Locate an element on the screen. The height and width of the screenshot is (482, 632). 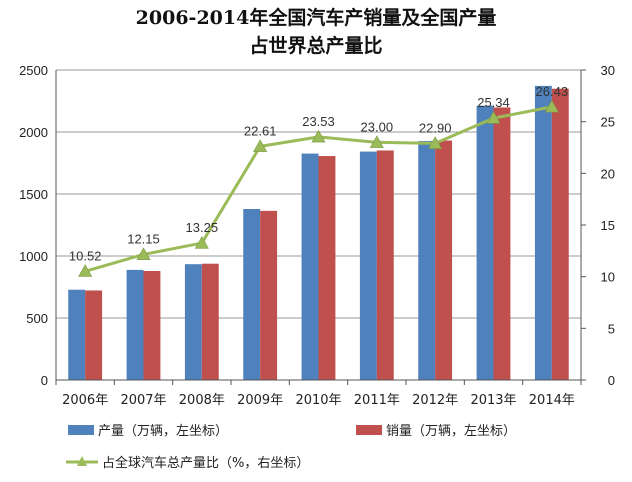
share-data-label: 13.25 is located at coordinates (202, 227).